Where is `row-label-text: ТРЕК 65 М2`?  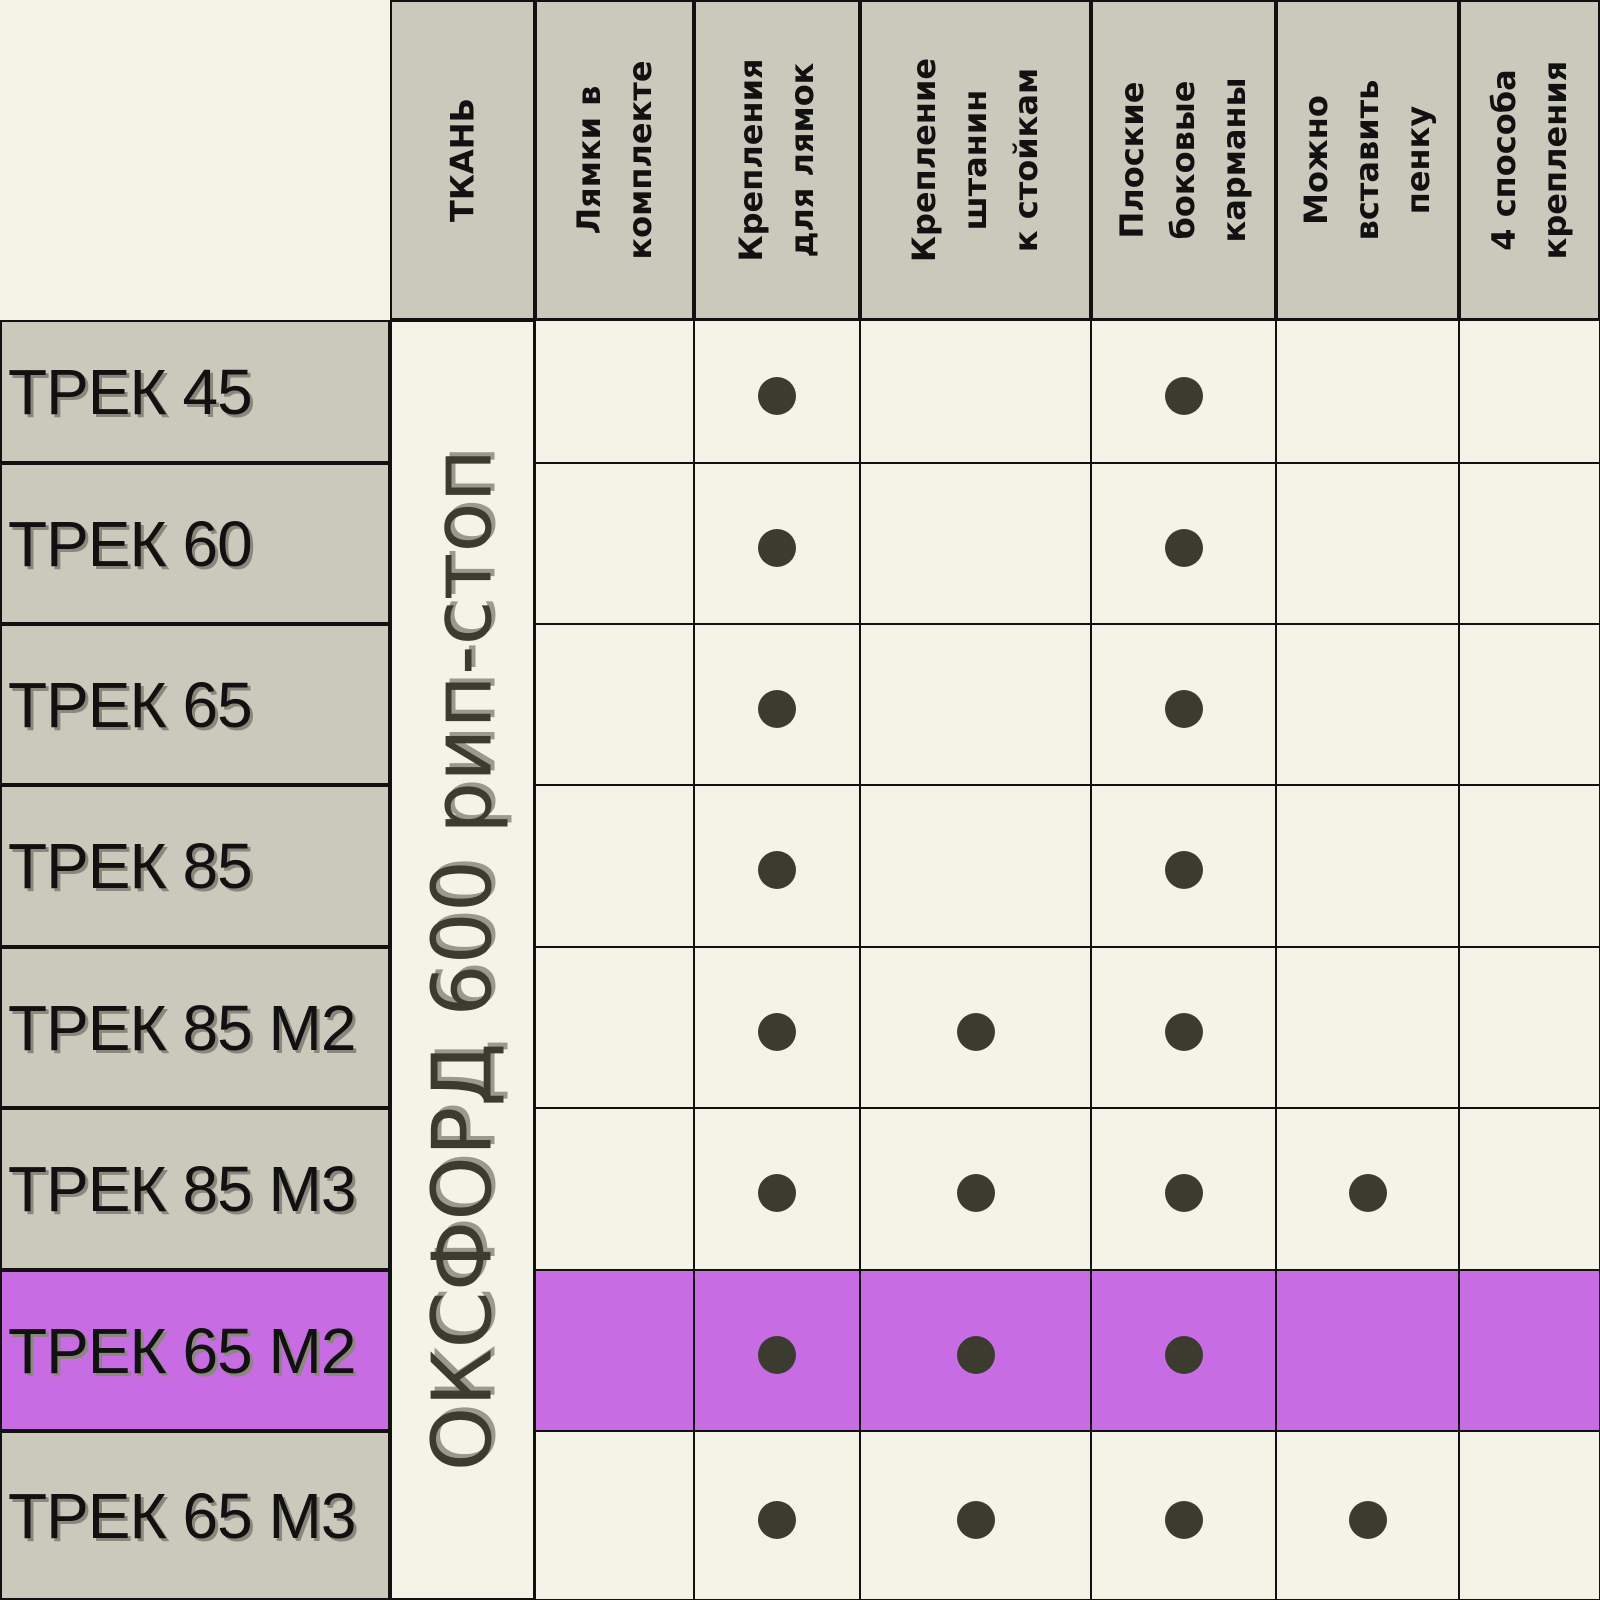
row-label-text: ТРЕК 65 М2 is located at coordinates (182, 1350).